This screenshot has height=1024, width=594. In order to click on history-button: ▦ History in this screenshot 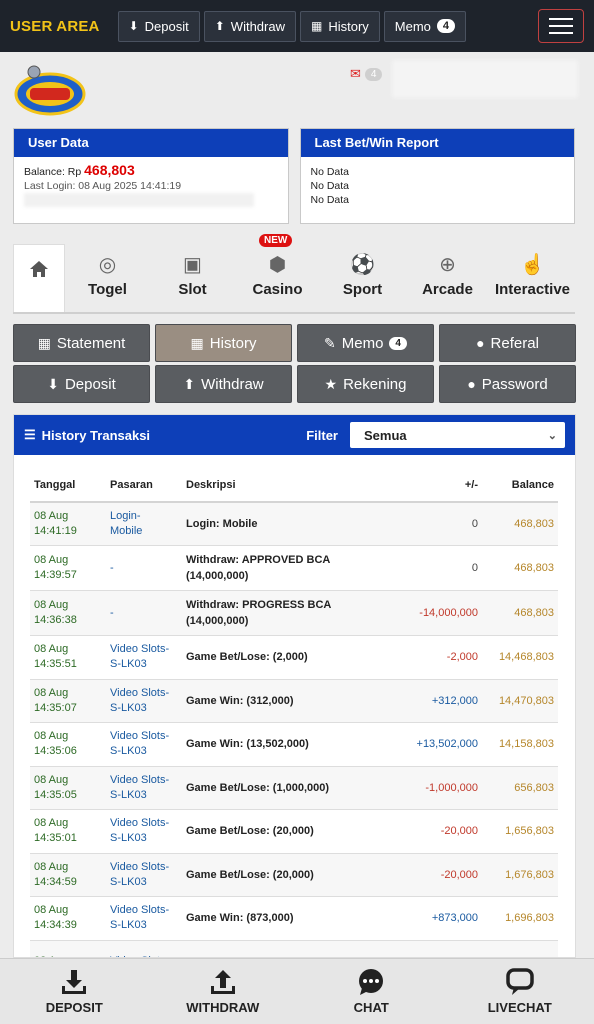, I will do `click(223, 343)`.